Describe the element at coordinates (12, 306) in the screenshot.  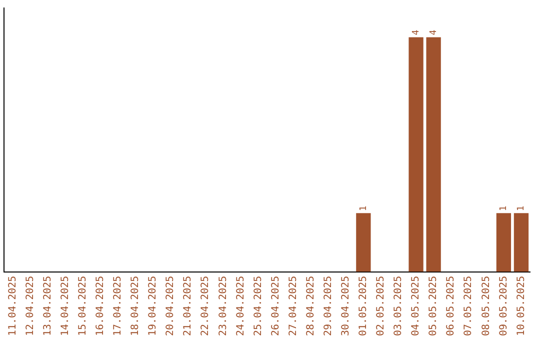
I see `x-tick-label: 11.04.2025` at that location.